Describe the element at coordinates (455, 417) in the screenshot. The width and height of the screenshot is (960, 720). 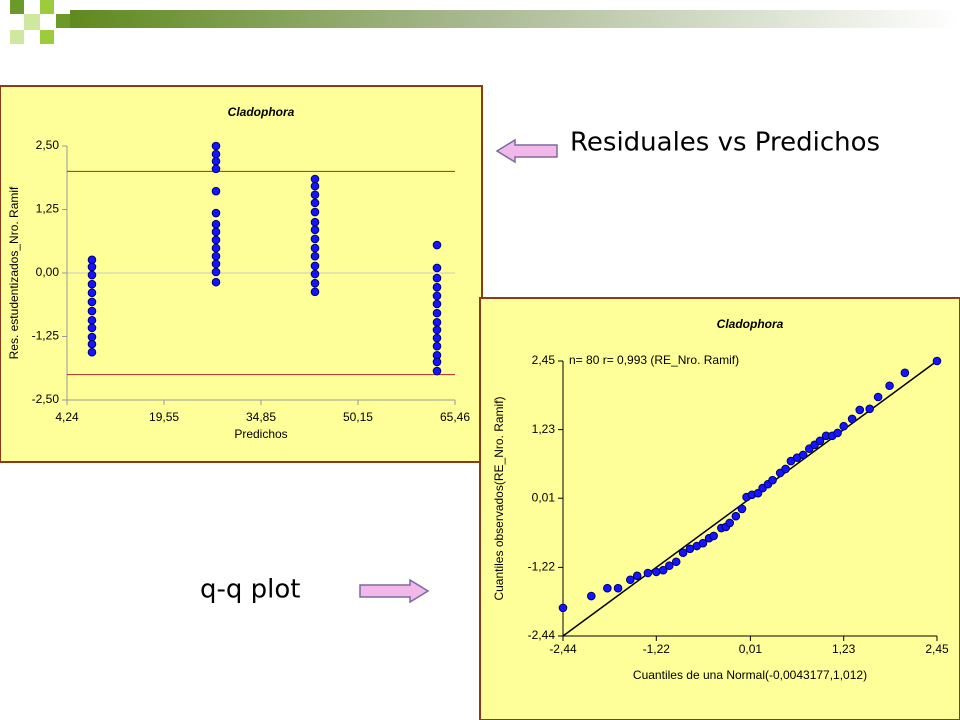
I see `x-tick-label: 65,46` at that location.